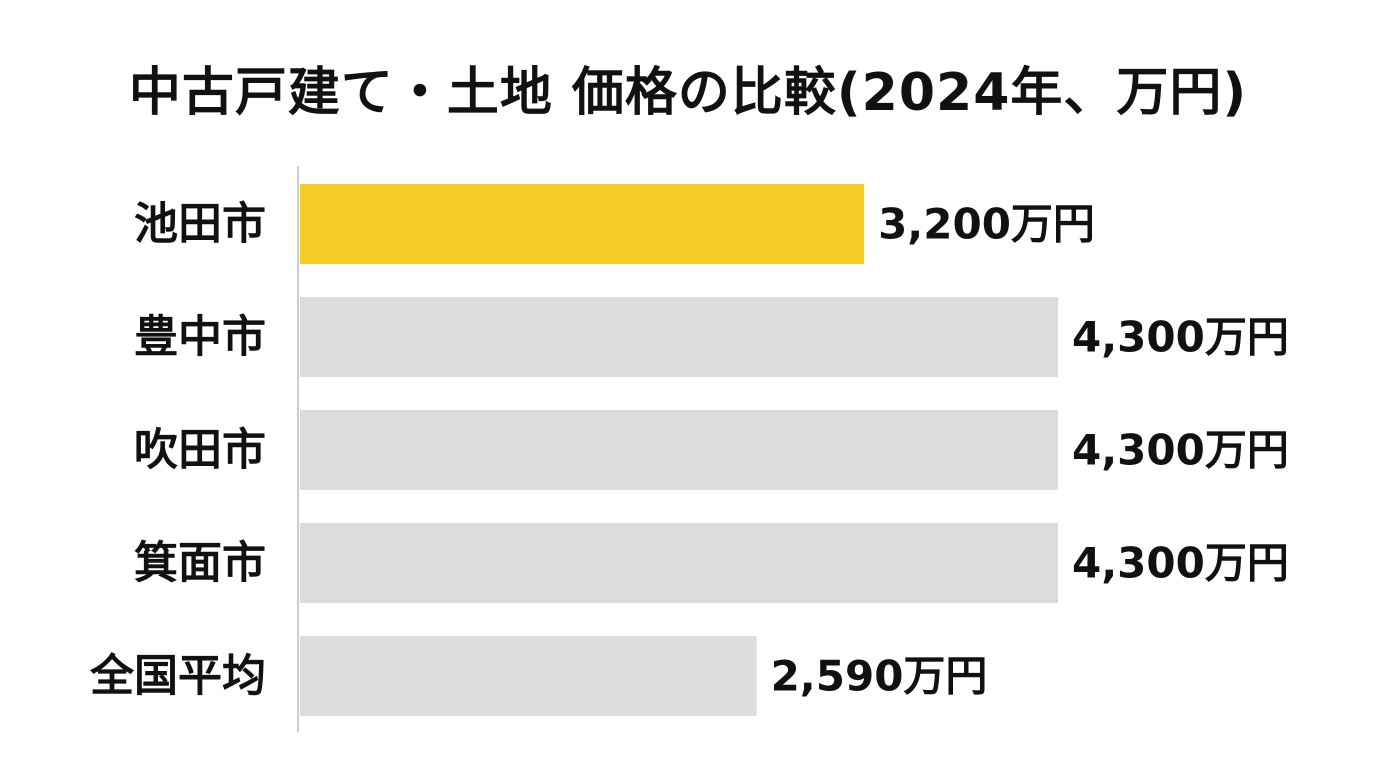 The height and width of the screenshot is (768, 1376). Describe the element at coordinates (1180, 450) in the screenshot. I see `value-label-2: 4,300万円` at that location.